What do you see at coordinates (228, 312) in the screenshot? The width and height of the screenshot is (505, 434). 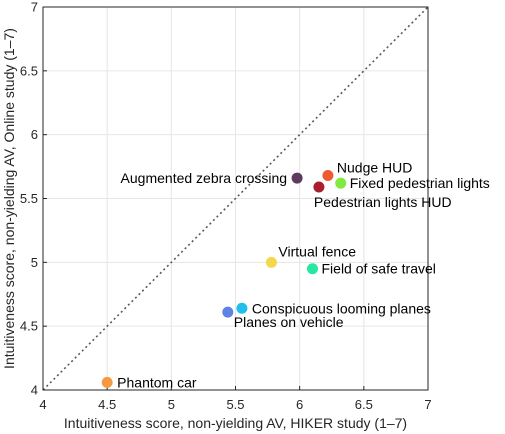 I see `point-planes-on-vehicle` at bounding box center [228, 312].